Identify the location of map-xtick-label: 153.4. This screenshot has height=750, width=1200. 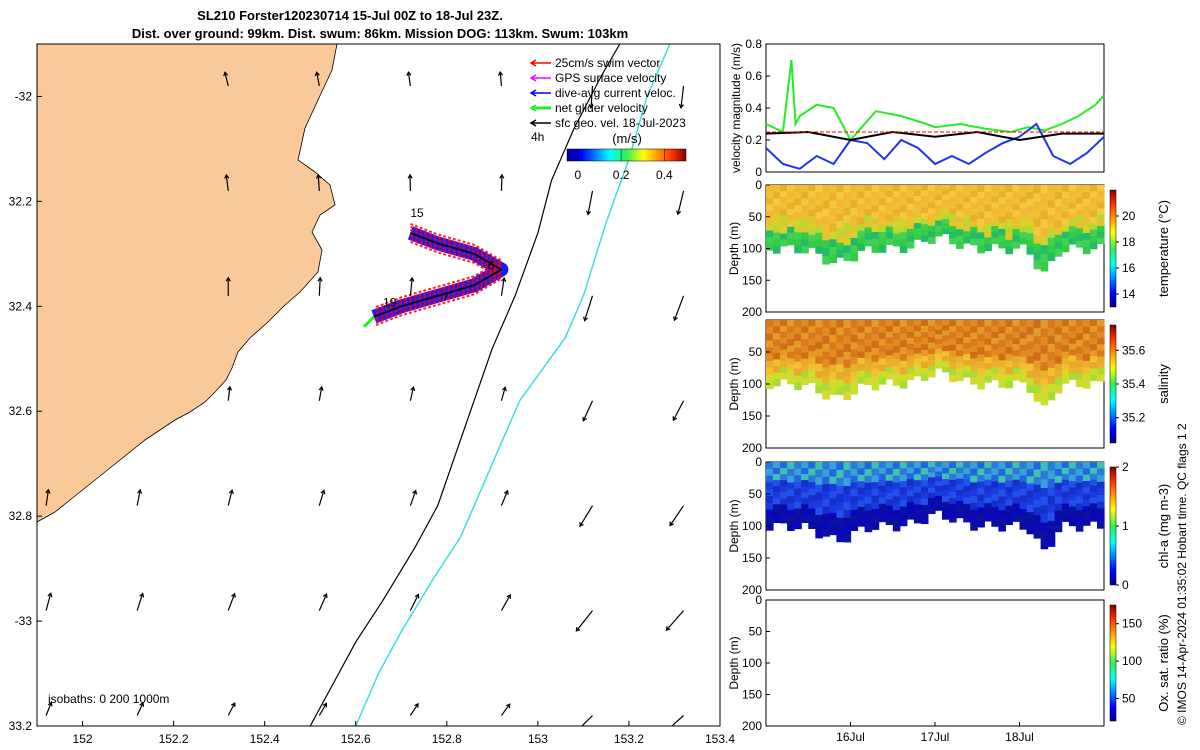
(720, 739).